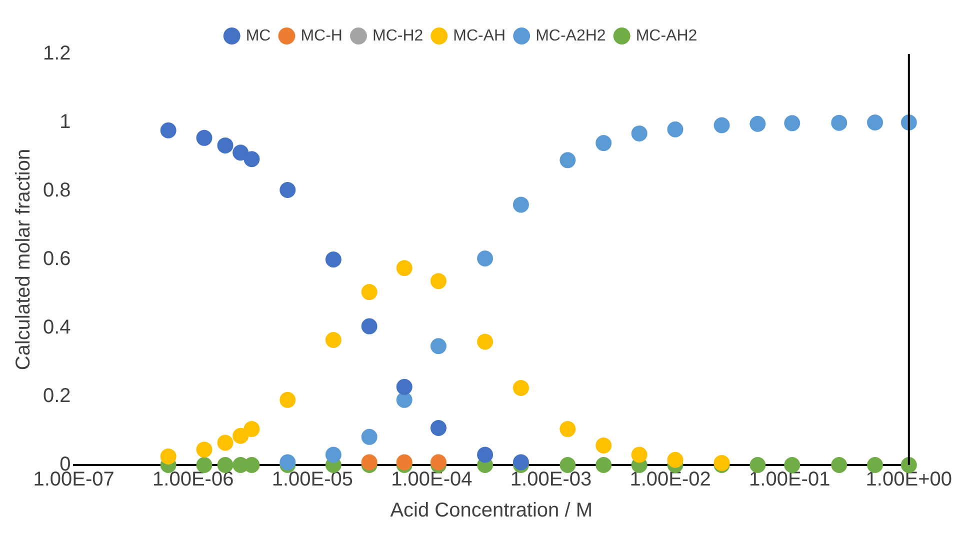  Describe the element at coordinates (321, 35) in the screenshot. I see `legend-label: MC-H` at that location.